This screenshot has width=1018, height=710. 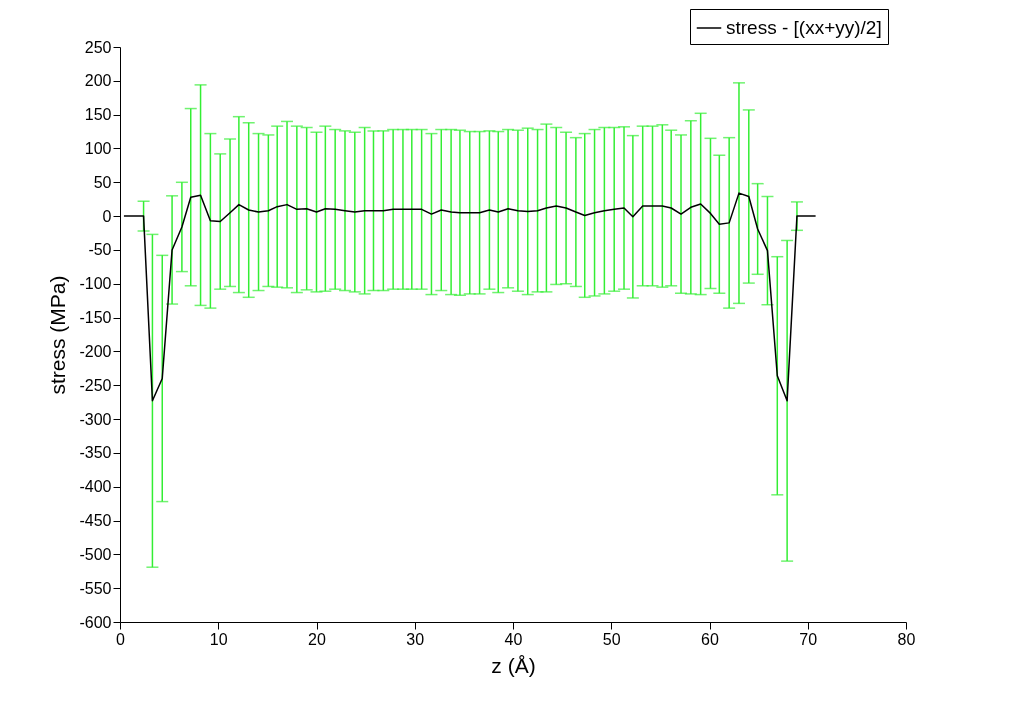 What do you see at coordinates (95, 419) in the screenshot?
I see `y-tick-label: -300` at bounding box center [95, 419].